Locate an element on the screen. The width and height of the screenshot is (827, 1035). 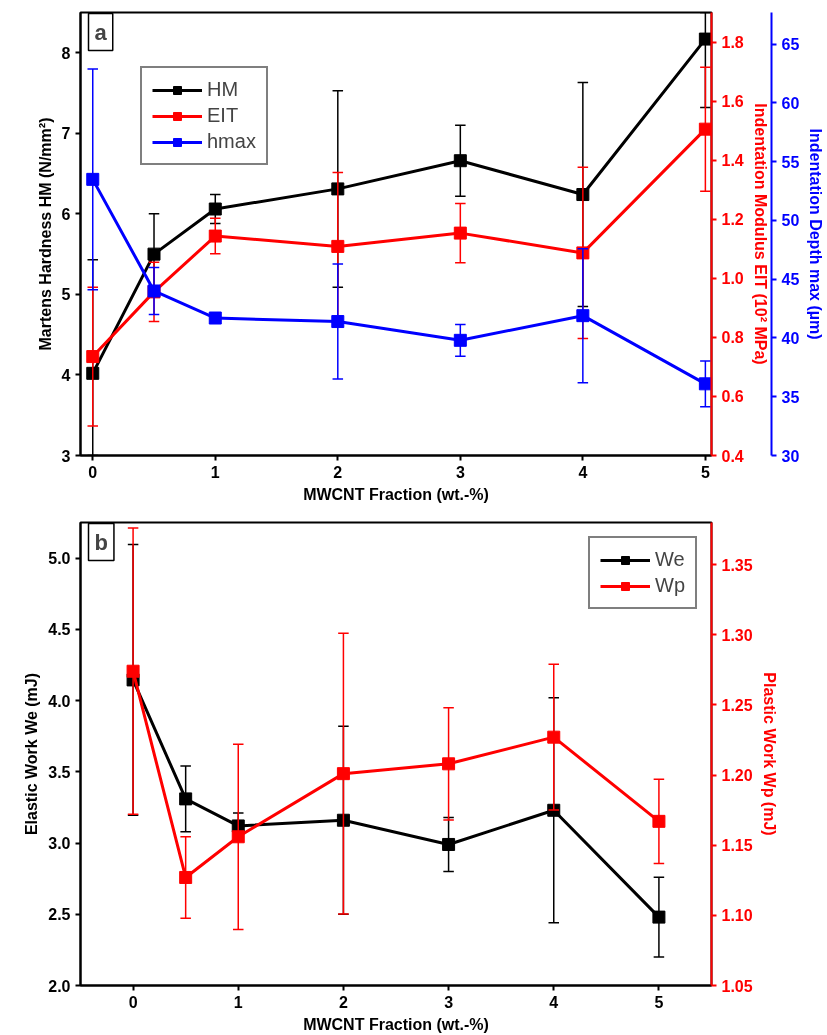
y2-tick-label: 1.05 is located at coordinates (737, 986).